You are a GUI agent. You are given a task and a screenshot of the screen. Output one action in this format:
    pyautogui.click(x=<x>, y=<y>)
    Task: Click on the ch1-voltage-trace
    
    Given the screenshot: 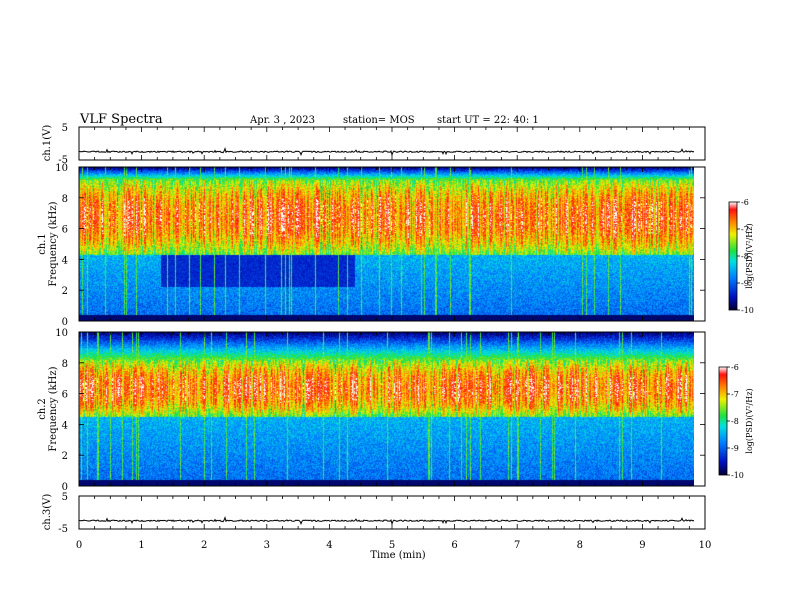 What is the action you would take?
    pyautogui.click(x=387, y=151)
    